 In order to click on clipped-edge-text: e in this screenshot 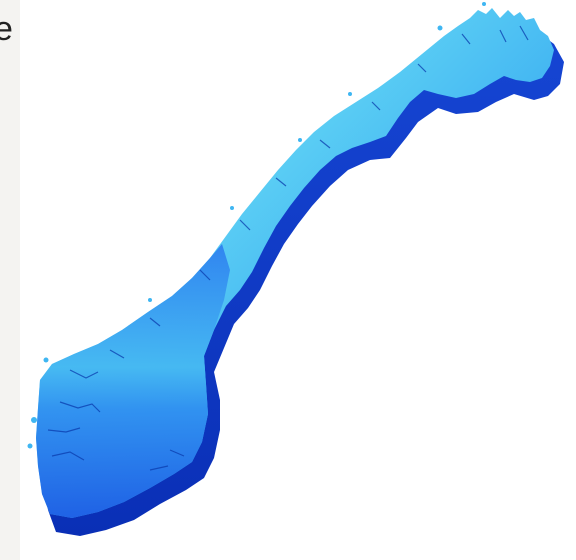, I will do `click(6, 29)`.